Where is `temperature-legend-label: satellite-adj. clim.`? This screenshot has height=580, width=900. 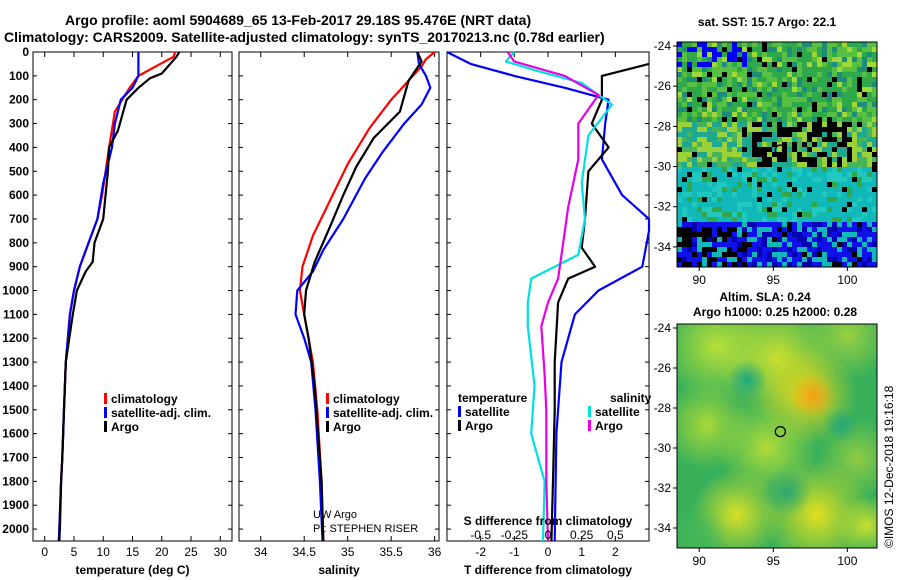 temperature-legend-label: satellite-adj. clim. is located at coordinates (161, 413).